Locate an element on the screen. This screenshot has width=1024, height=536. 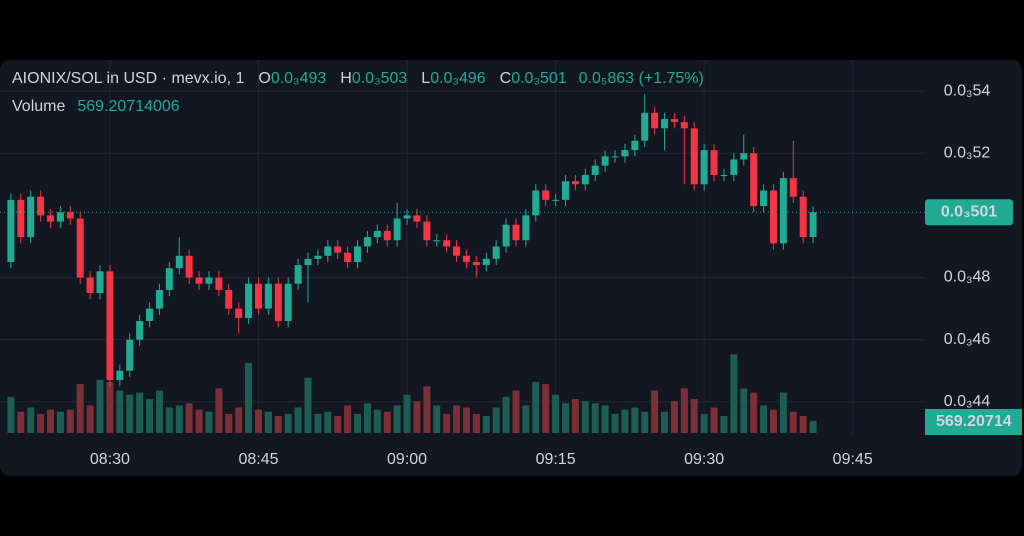
x-tick-label: 09:00 is located at coordinates (407, 459).